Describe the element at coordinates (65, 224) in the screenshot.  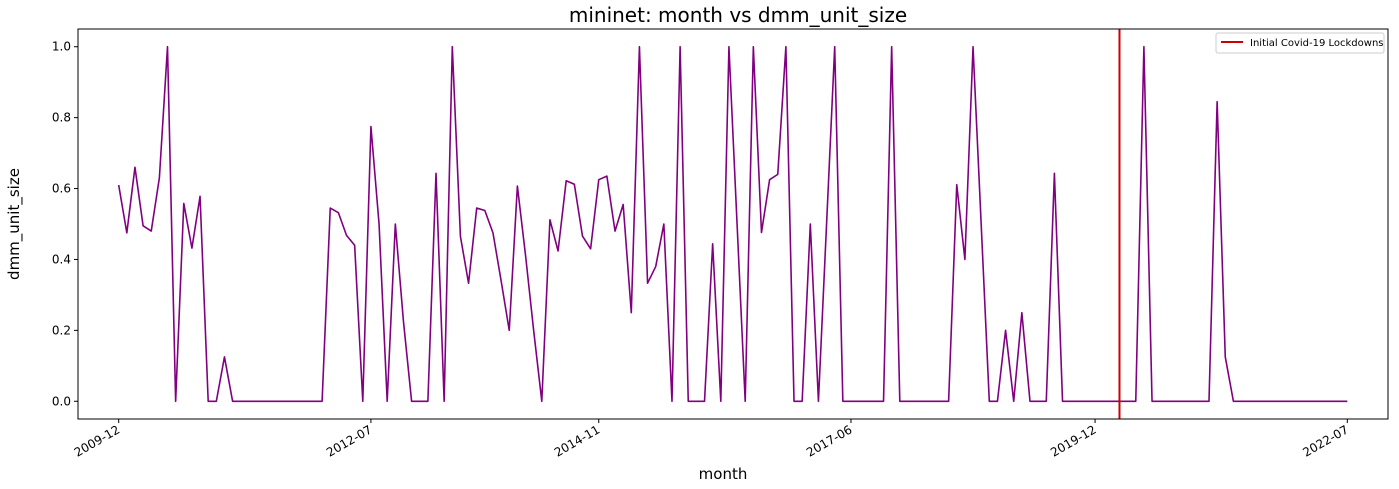
I see `y-axis: 0.0 0.2 0.4 0.6 0.8 1.0` at that location.